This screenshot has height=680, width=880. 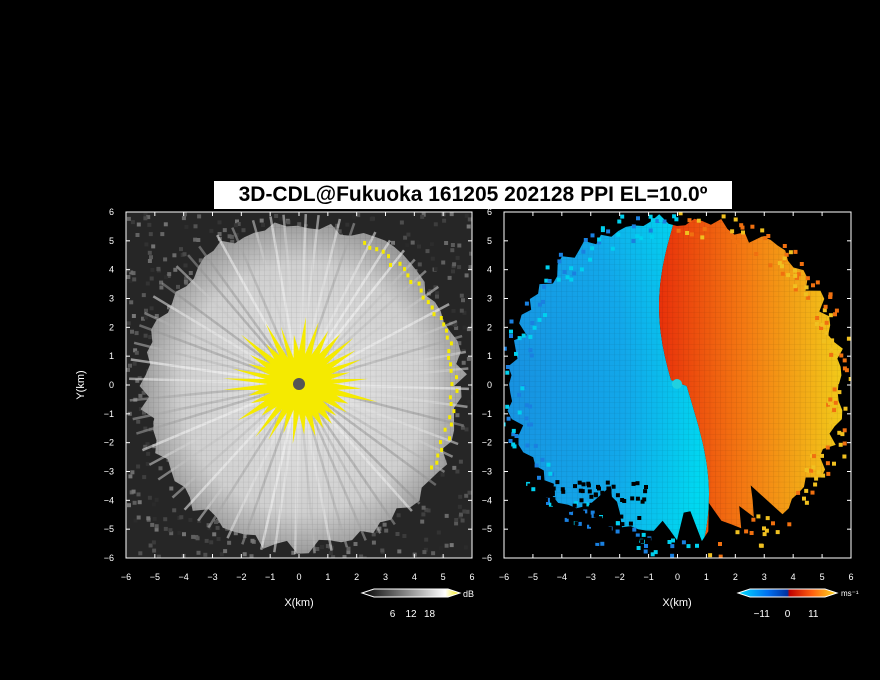 What do you see at coordinates (298, 603) in the screenshot?
I see `reflectivity-xlabel: X(km)` at bounding box center [298, 603].